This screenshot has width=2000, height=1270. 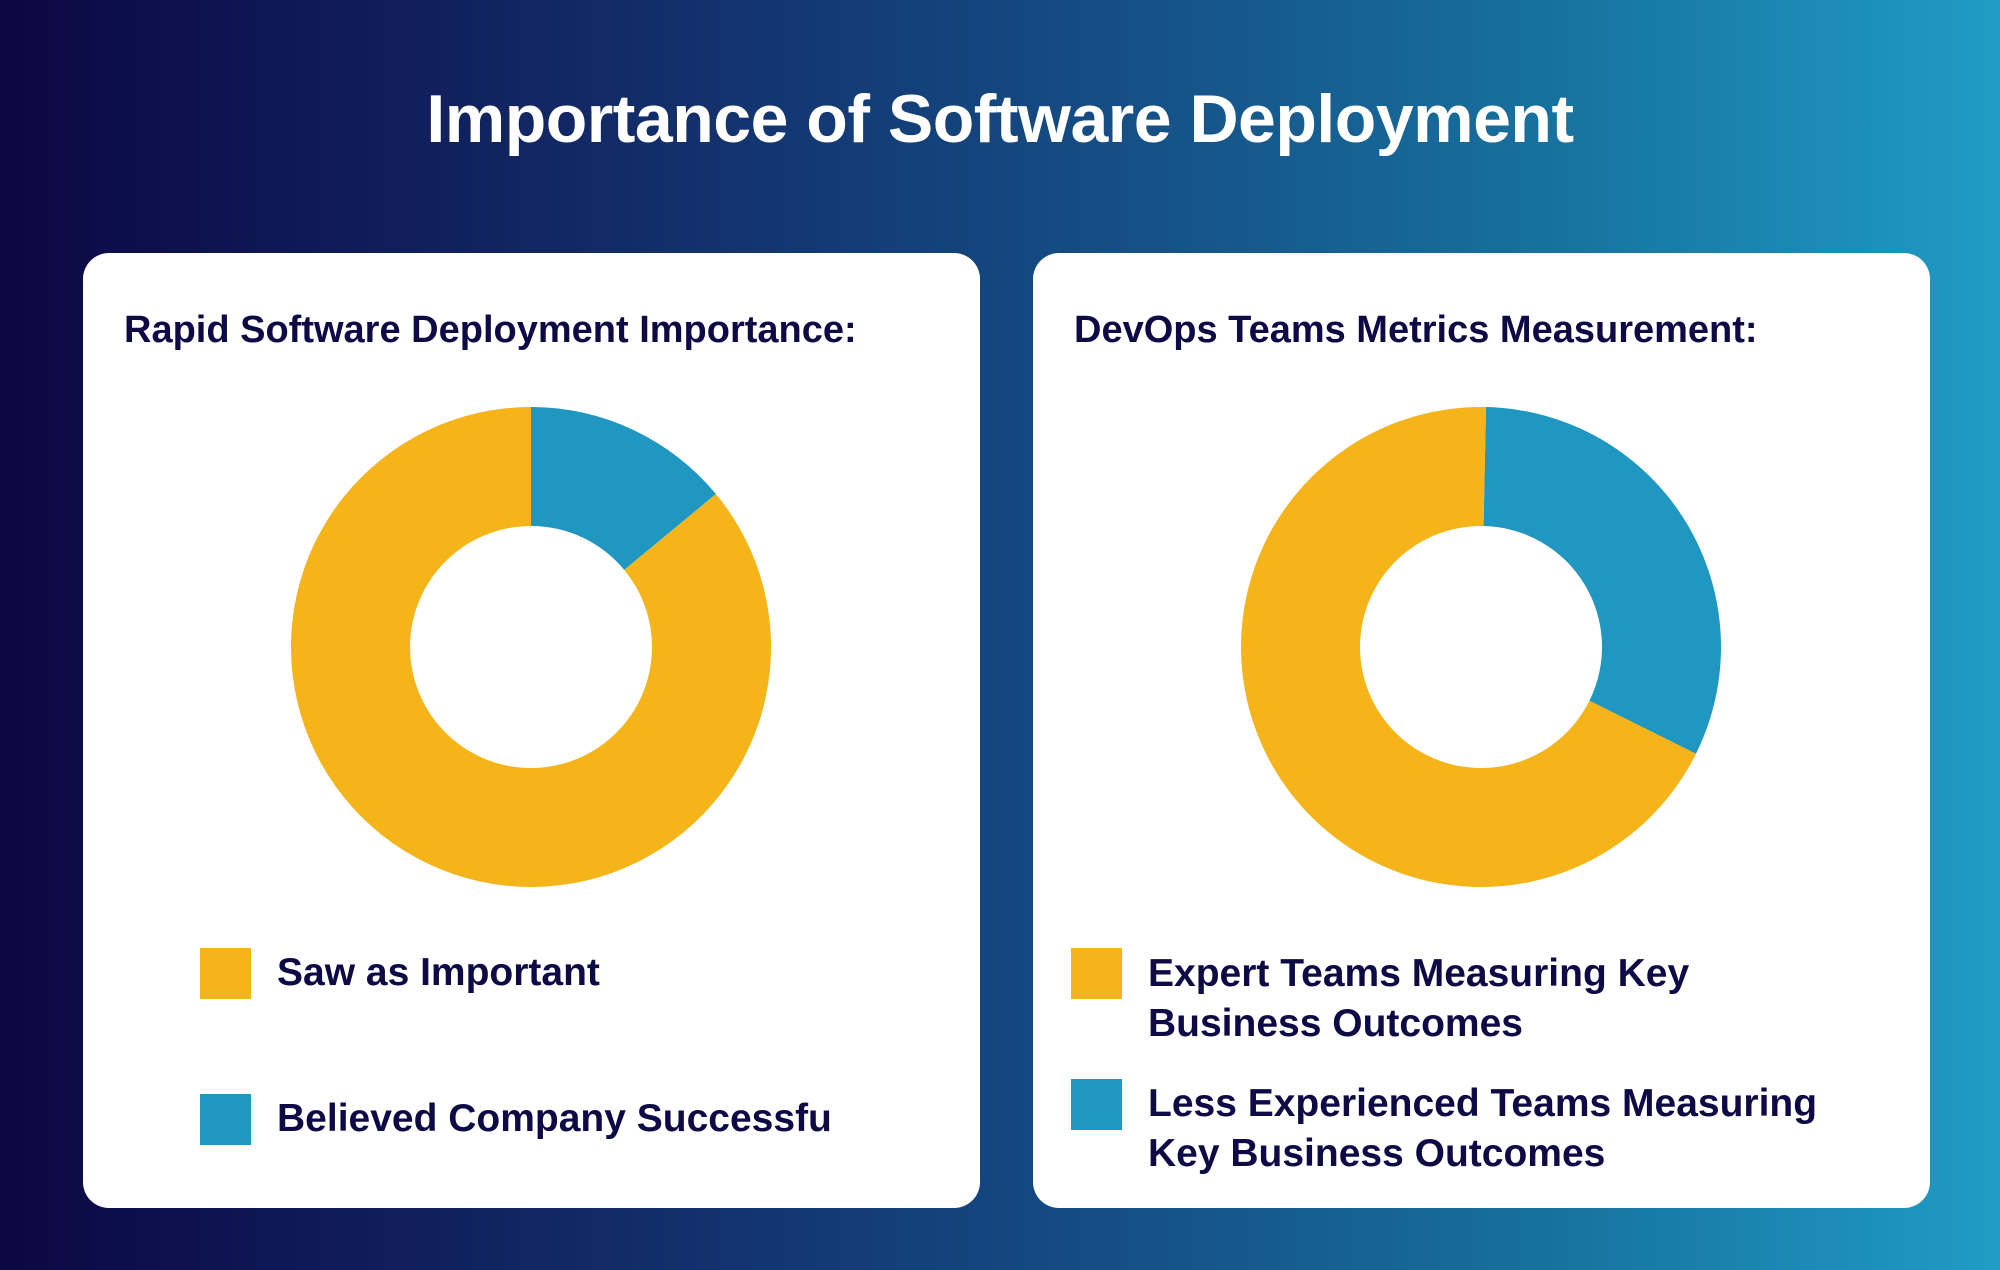 I want to click on legend-item-saw-important: Saw as Important, so click(x=400, y=973).